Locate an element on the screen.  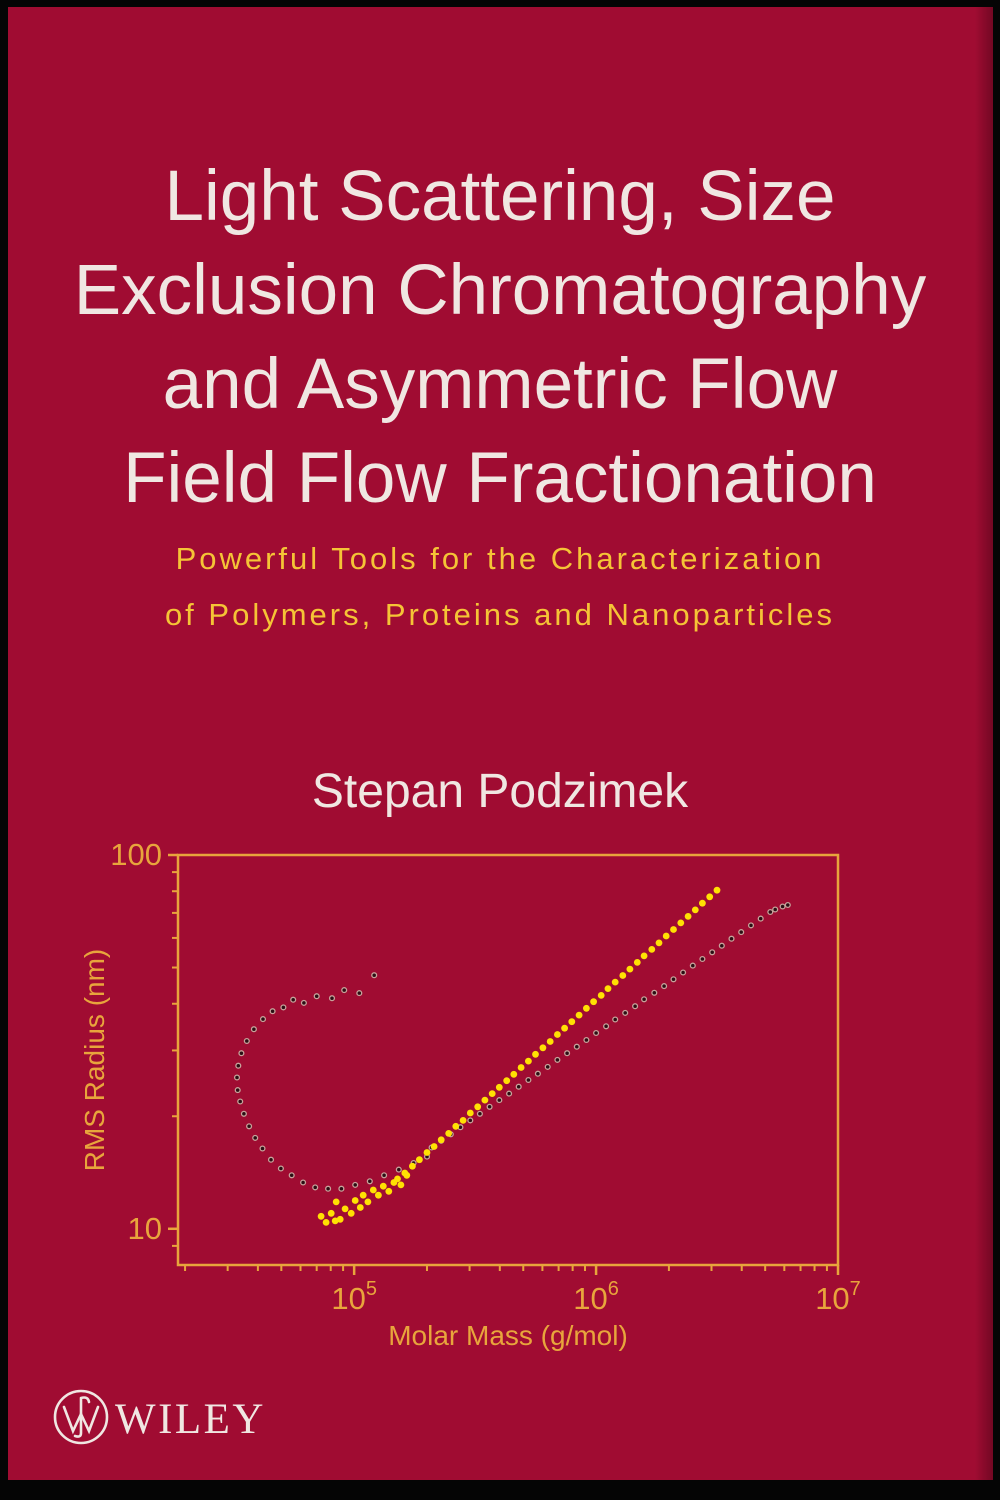
subtitle-line-2: of Polymers, Proteins and Nanoparticles is located at coordinates (500, 614).